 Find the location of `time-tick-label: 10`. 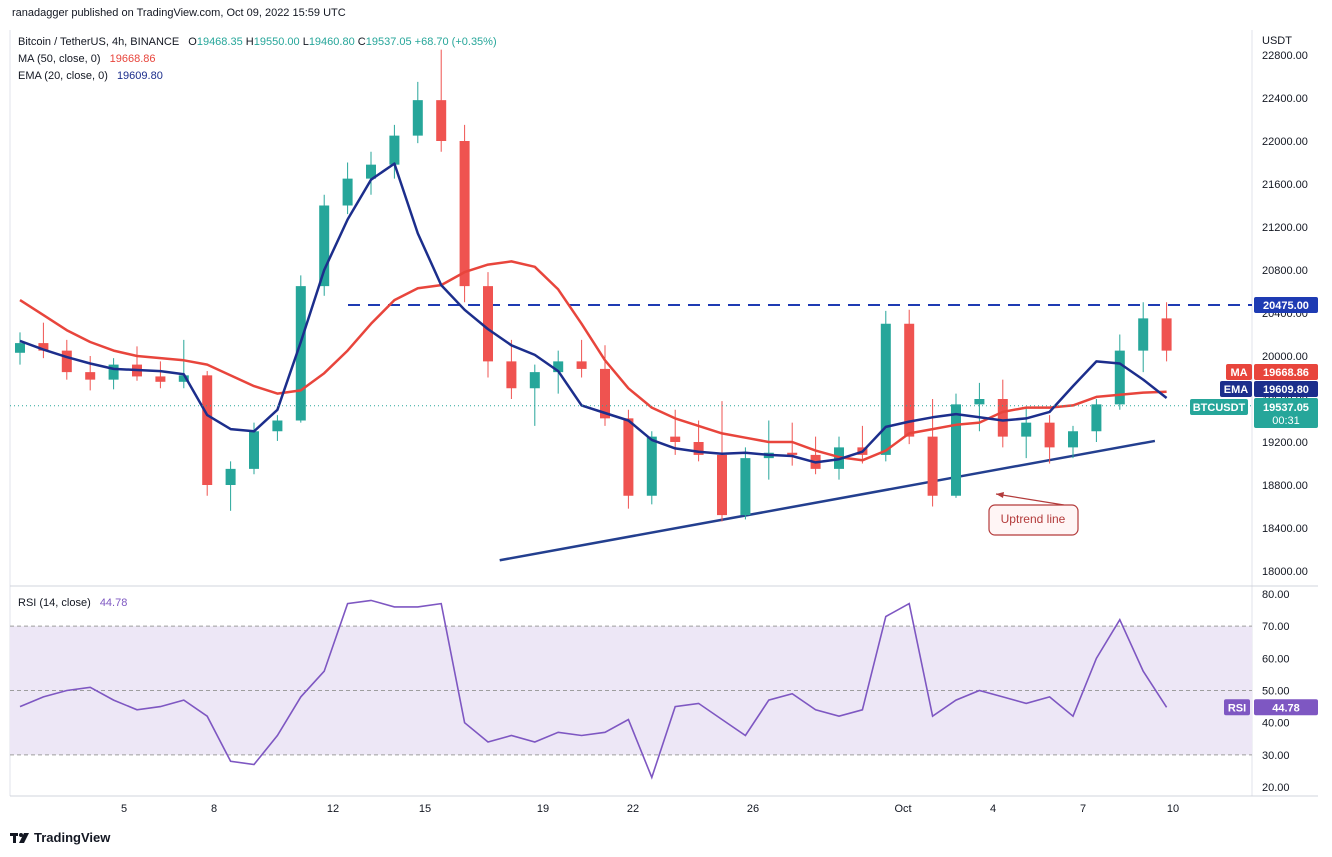

time-tick-label: 10 is located at coordinates (1173, 809).